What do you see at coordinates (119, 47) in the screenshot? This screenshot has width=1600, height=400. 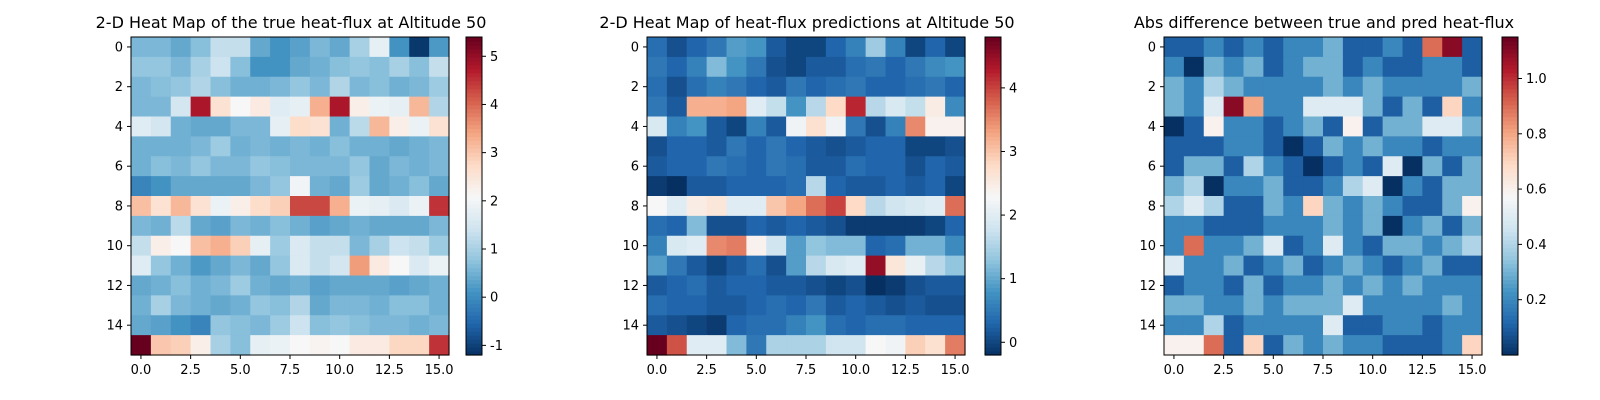 I see `y-tick-label: 0` at bounding box center [119, 47].